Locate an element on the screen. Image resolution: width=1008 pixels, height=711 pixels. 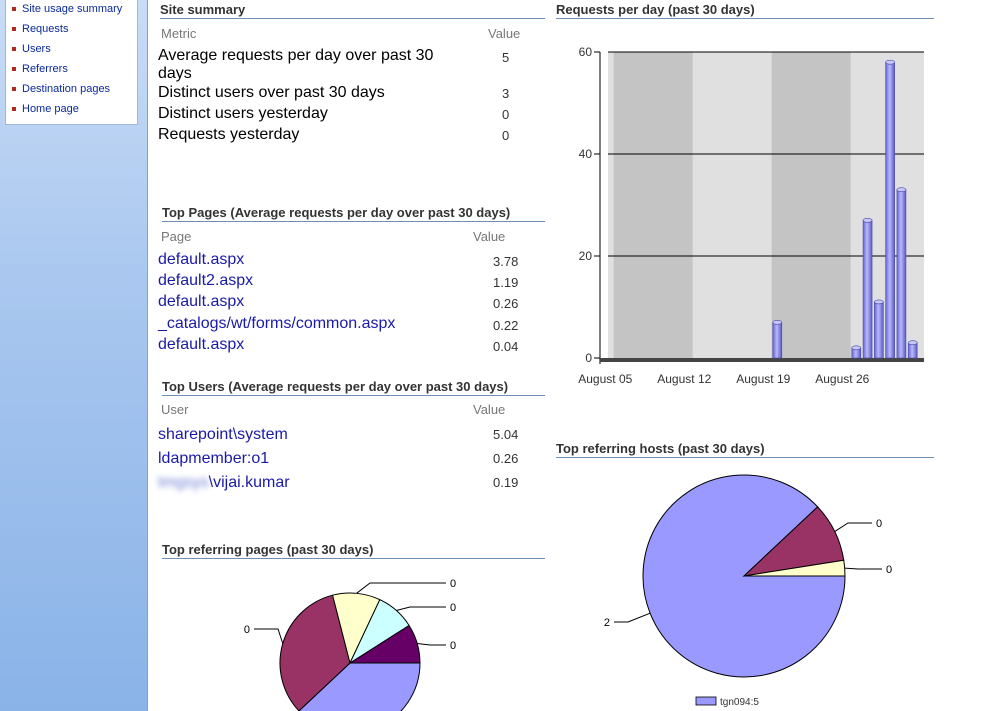
x-tick-label: August 19 is located at coordinates (763, 379).